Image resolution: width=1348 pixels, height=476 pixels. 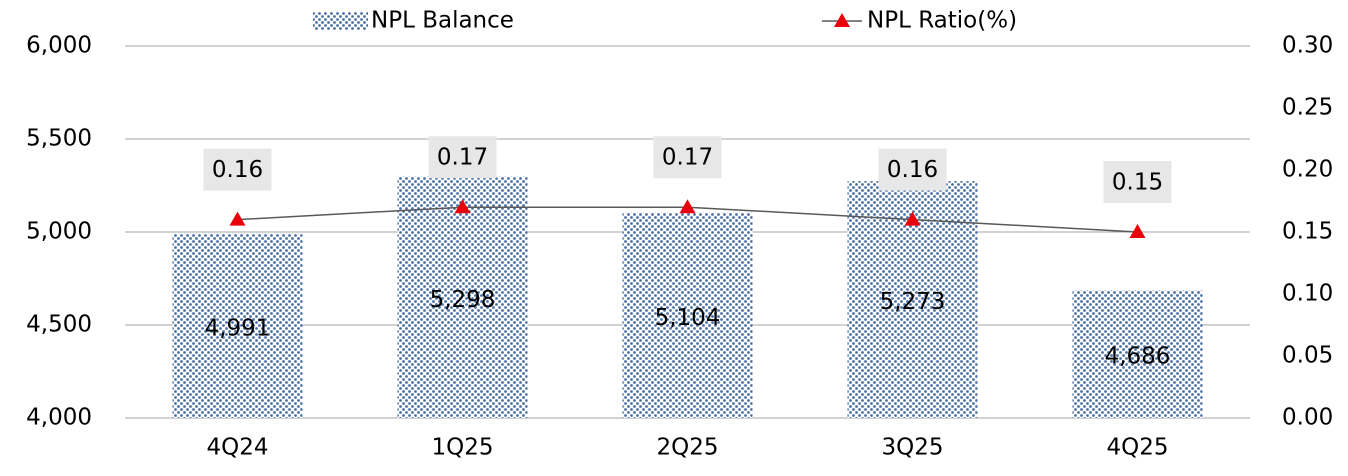 I want to click on legend-label: NPL Balance, so click(x=442, y=21).